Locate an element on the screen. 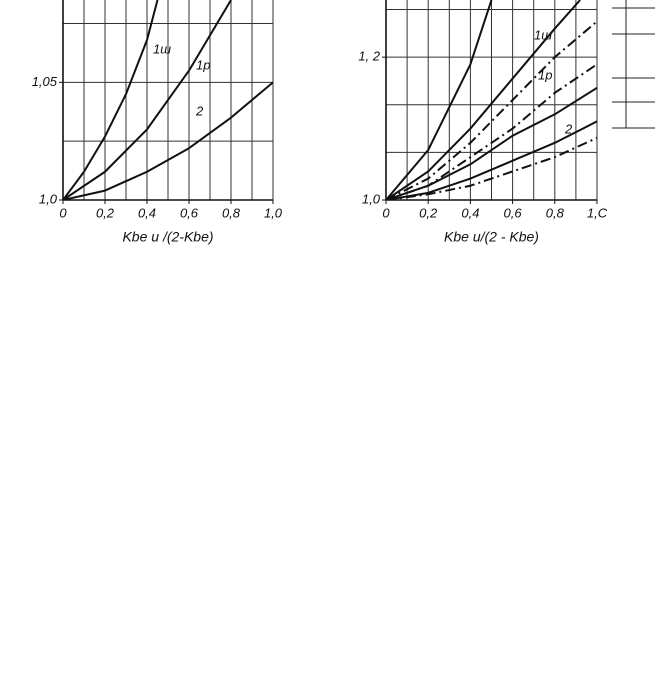  x-tick-label: 1,C is located at coordinates (597, 212).